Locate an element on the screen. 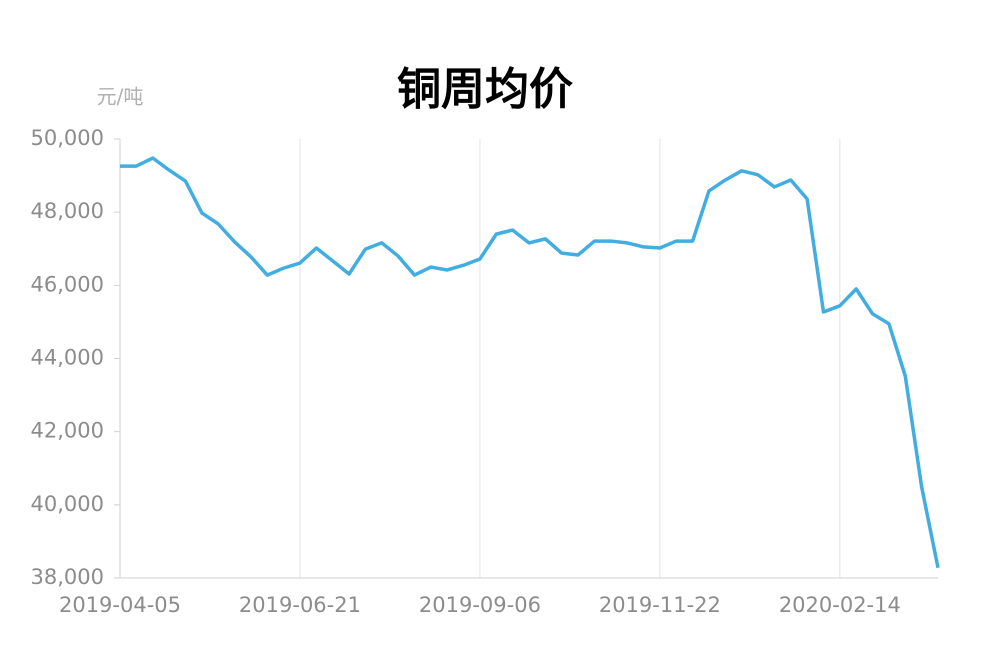 Image resolution: width=1000 pixels, height=660 pixels. y-tick-label: 38,000 is located at coordinates (67, 577).